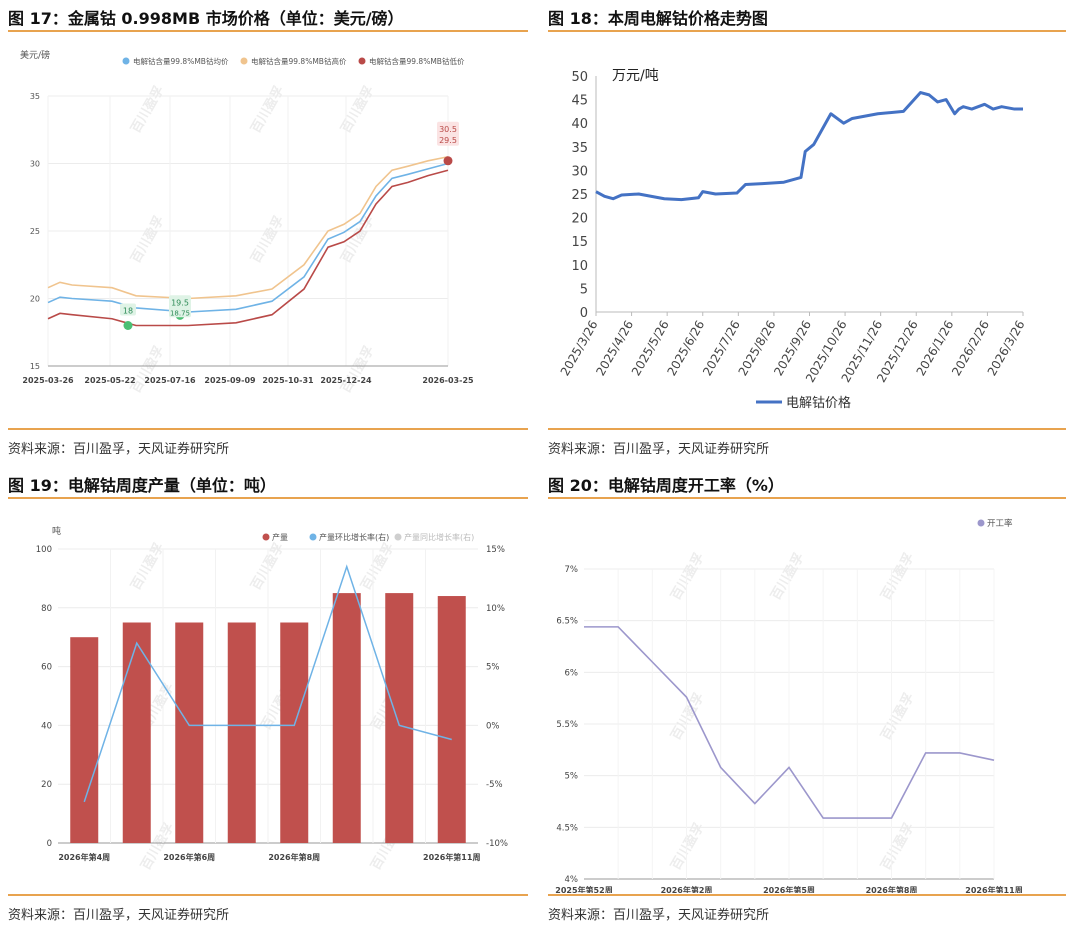  Describe the element at coordinates (288, 380) in the screenshot. I see `x-tick-label: 2025-10-31` at that location.